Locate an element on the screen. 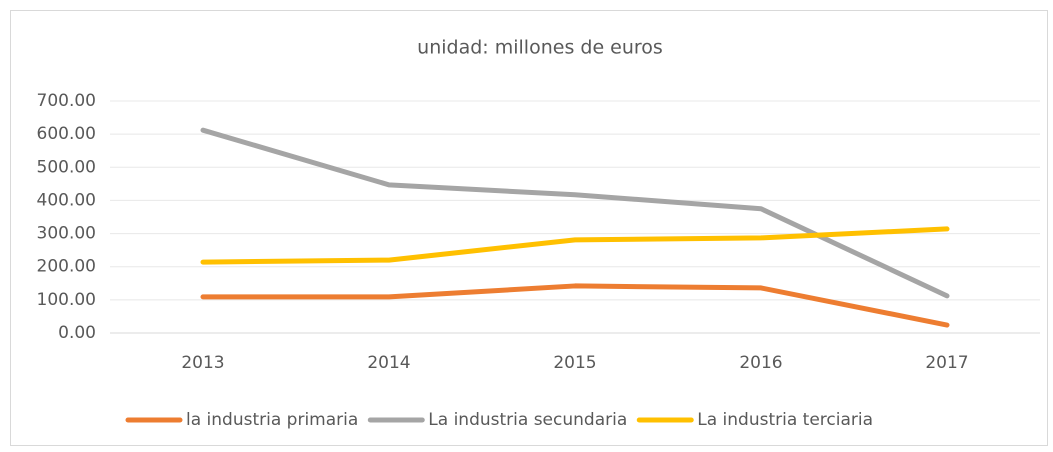 The image size is (1053, 452). y-tick-label: 0.00 is located at coordinates (77, 333).